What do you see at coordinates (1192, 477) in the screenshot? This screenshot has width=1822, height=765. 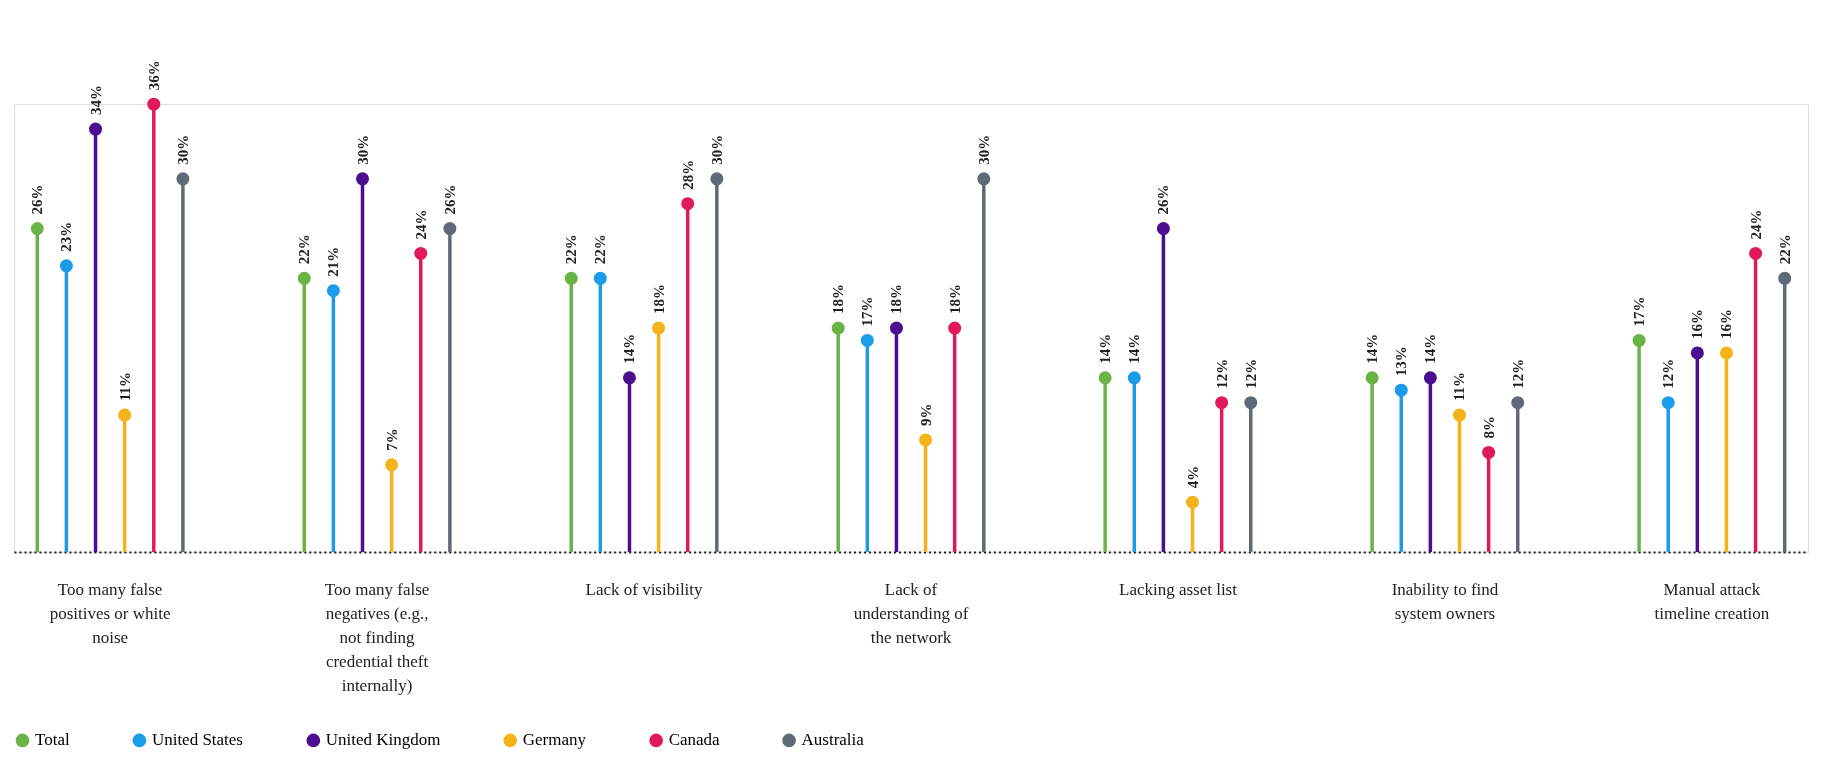 I see `data-label: 4%` at bounding box center [1192, 477].